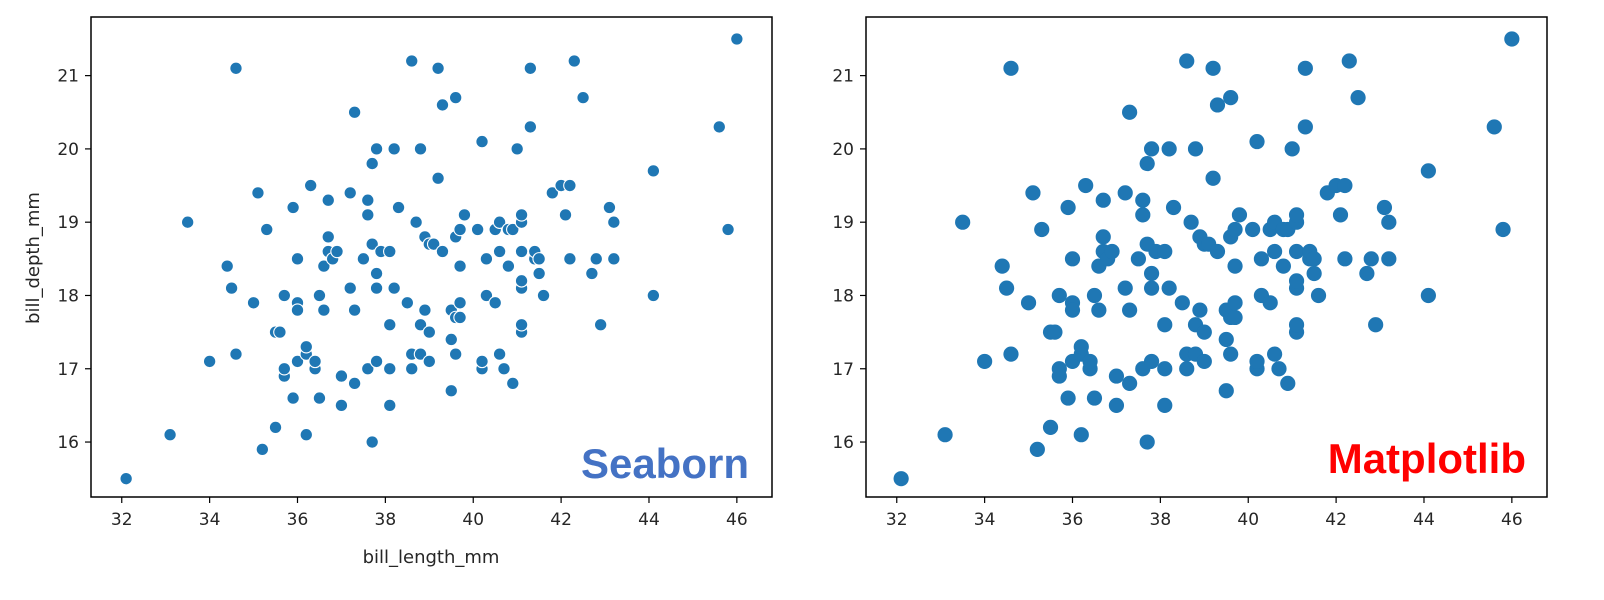  I want to click on seaborn-x-tick-label: 46, so click(737, 520).